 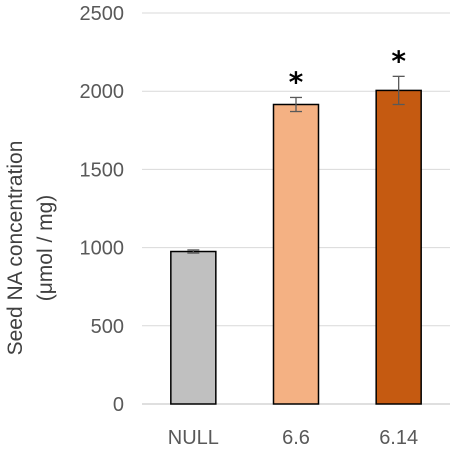 I want to click on y-axis-title-line-2: (μmol / mg), so click(x=45, y=248).